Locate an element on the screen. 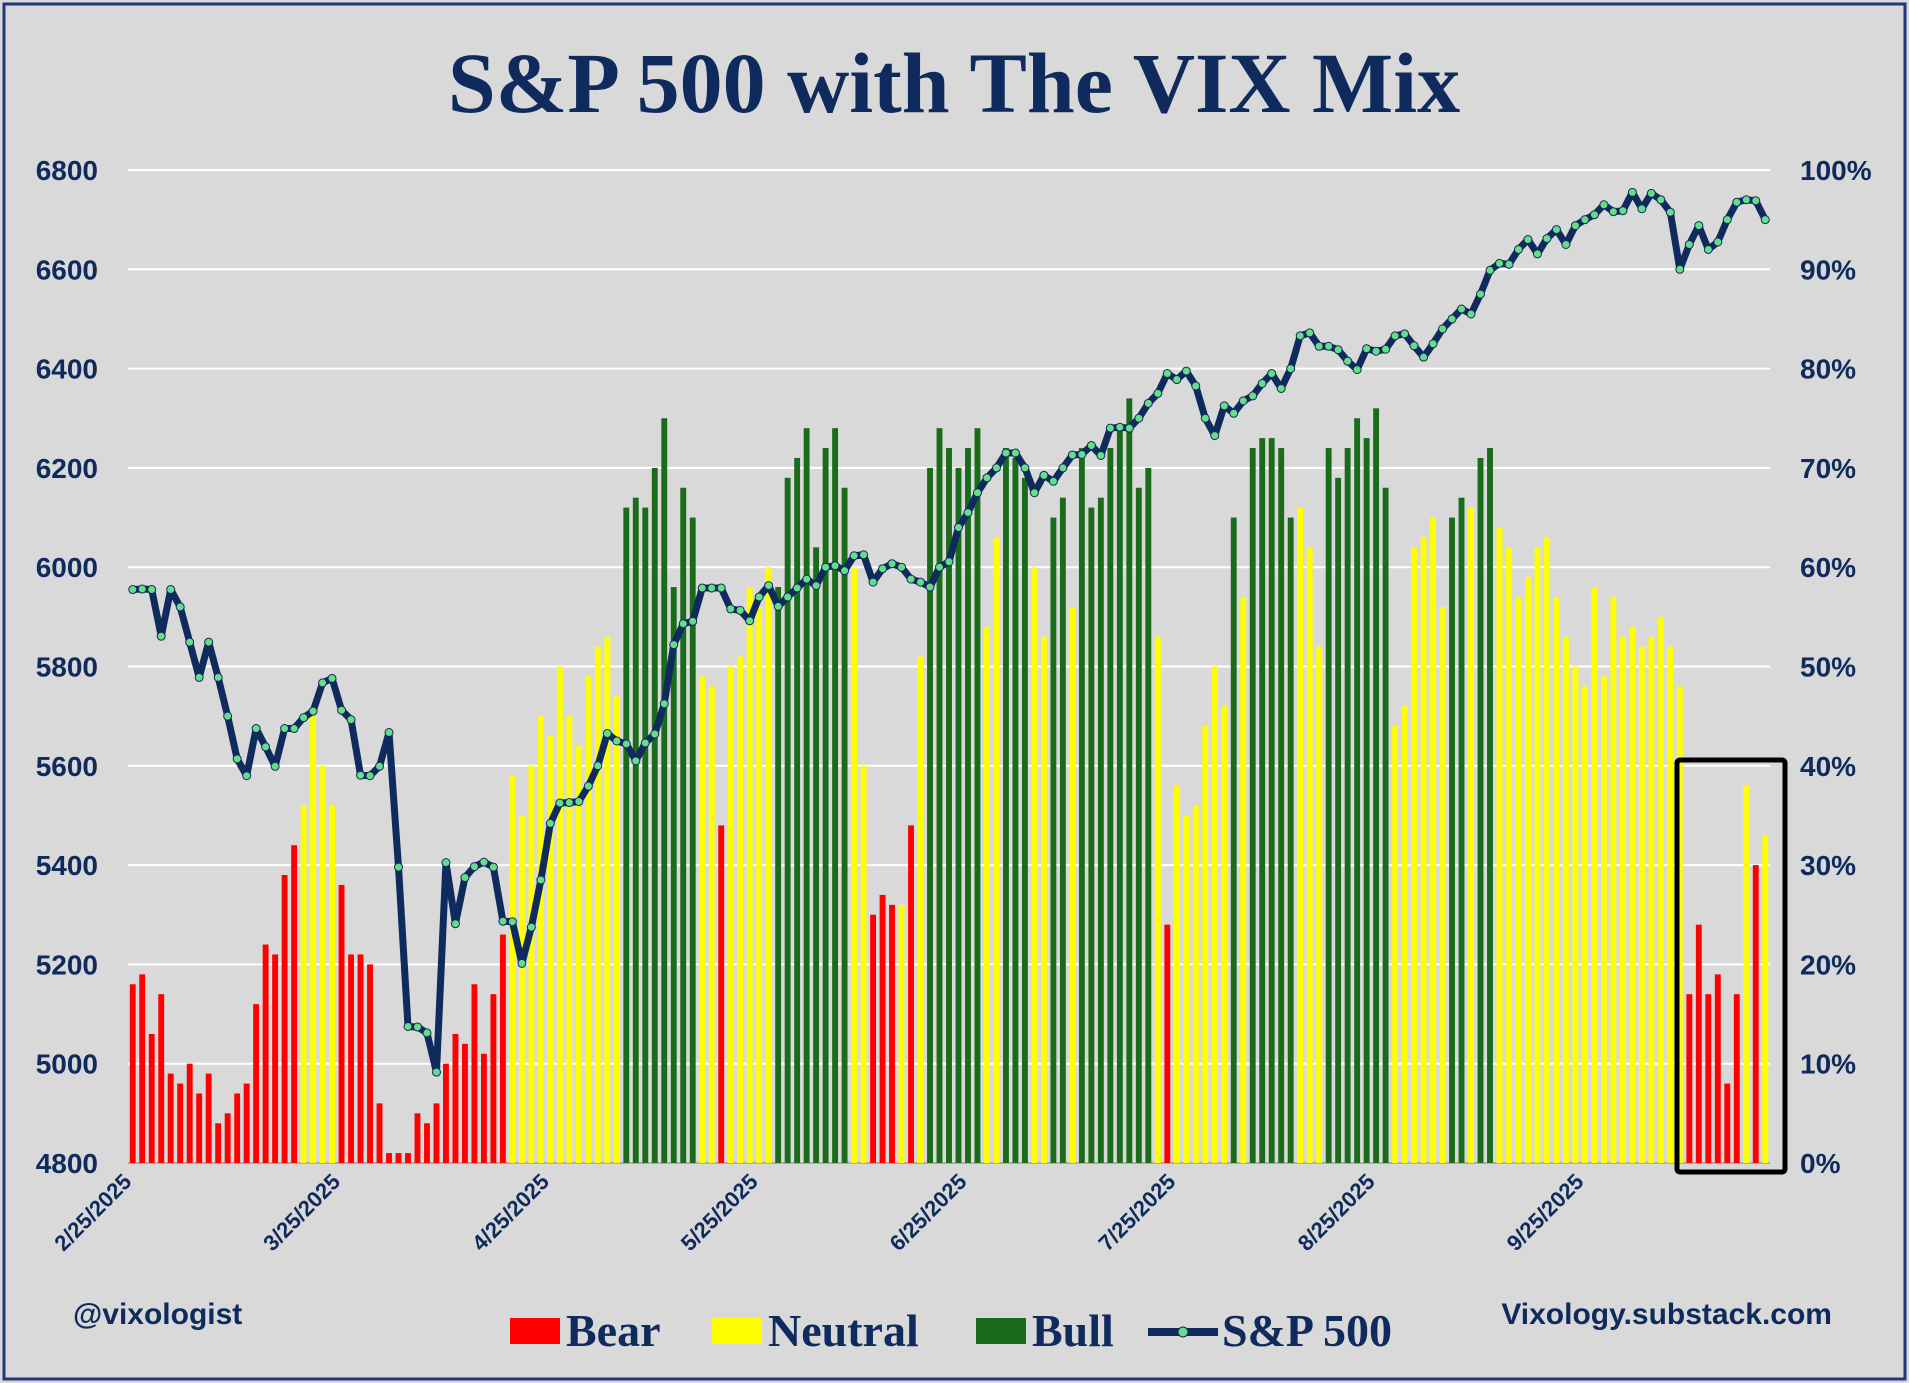 This screenshot has height=1383, width=1909. right-tick-label: 10% is located at coordinates (1828, 1064).